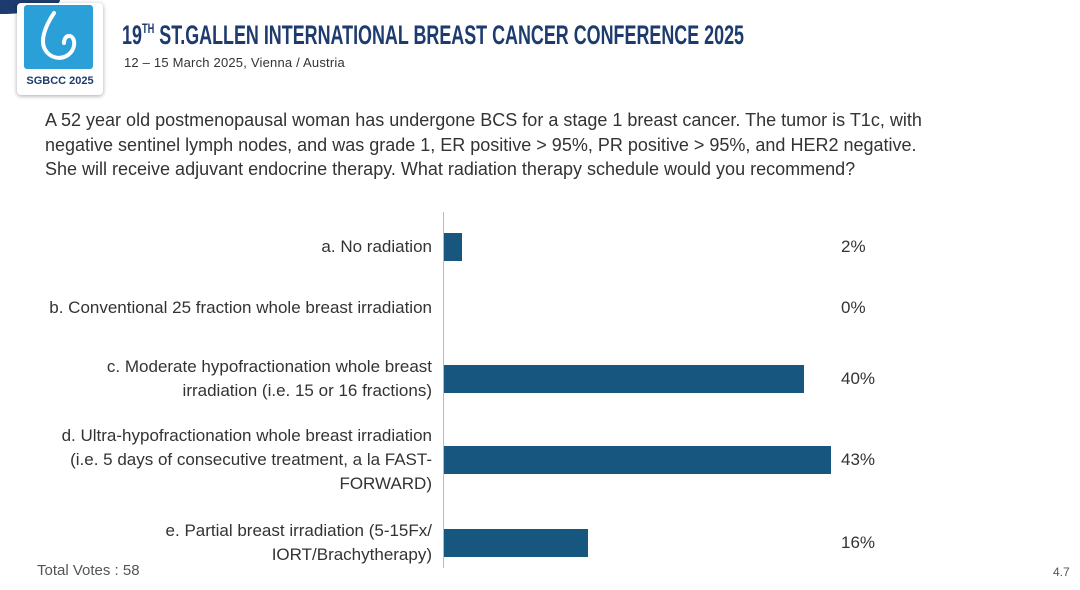 The height and width of the screenshot is (590, 1080). Describe the element at coordinates (853, 307) in the screenshot. I see `value-label: 0%` at that location.